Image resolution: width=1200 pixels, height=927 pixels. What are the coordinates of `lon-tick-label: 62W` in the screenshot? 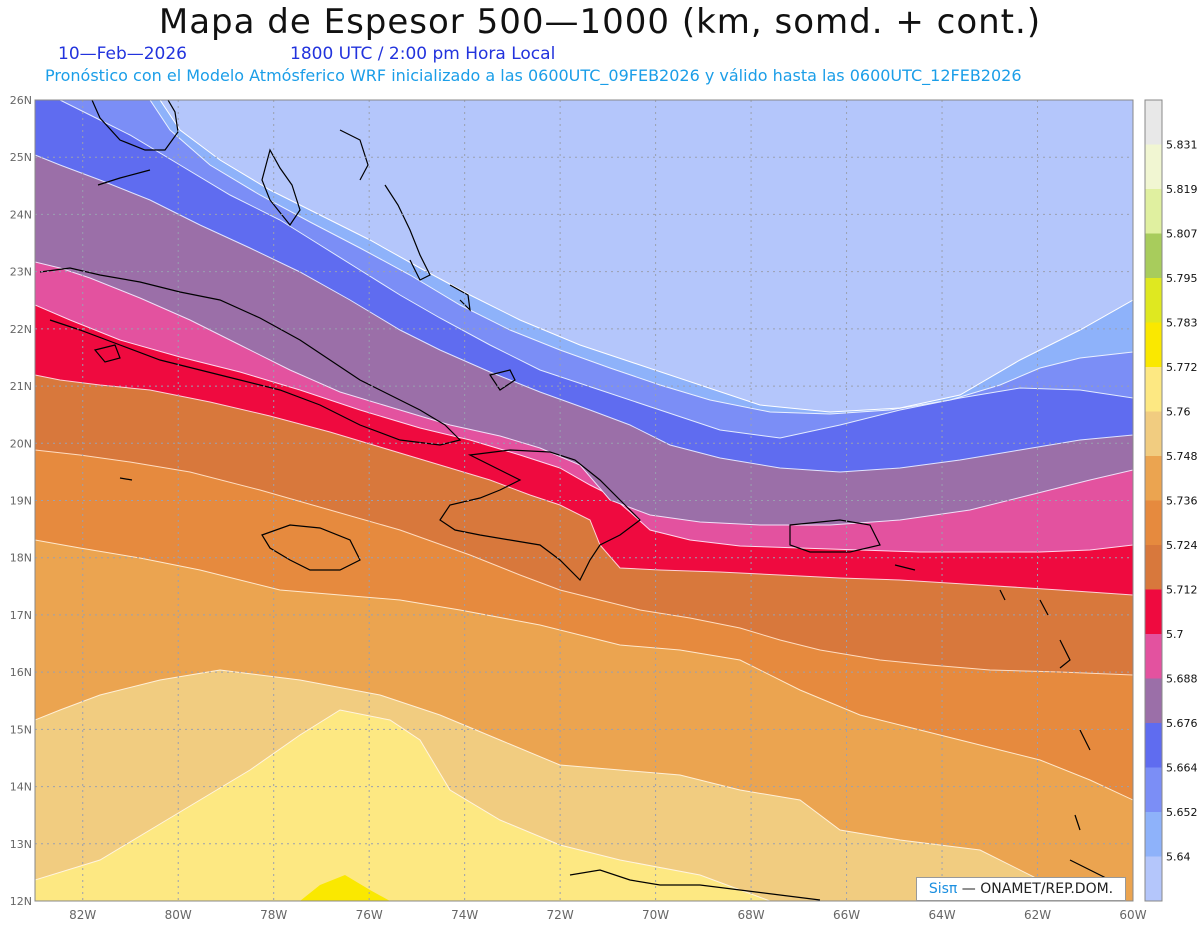 It's located at (1037, 915).